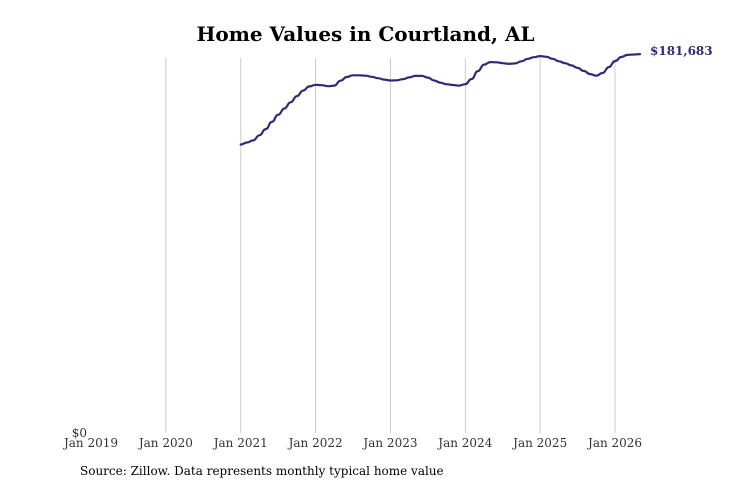 This screenshot has width=731, height=487. What do you see at coordinates (681, 51) in the screenshot?
I see `end-value-label: $181,683` at bounding box center [681, 51].